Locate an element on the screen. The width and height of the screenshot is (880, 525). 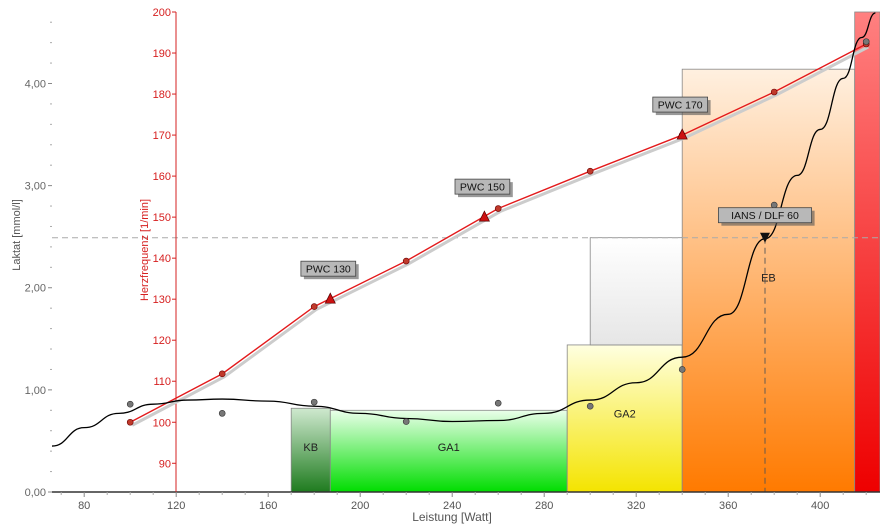
heart-rate-tick-label: 180 is located at coordinates (162, 95).